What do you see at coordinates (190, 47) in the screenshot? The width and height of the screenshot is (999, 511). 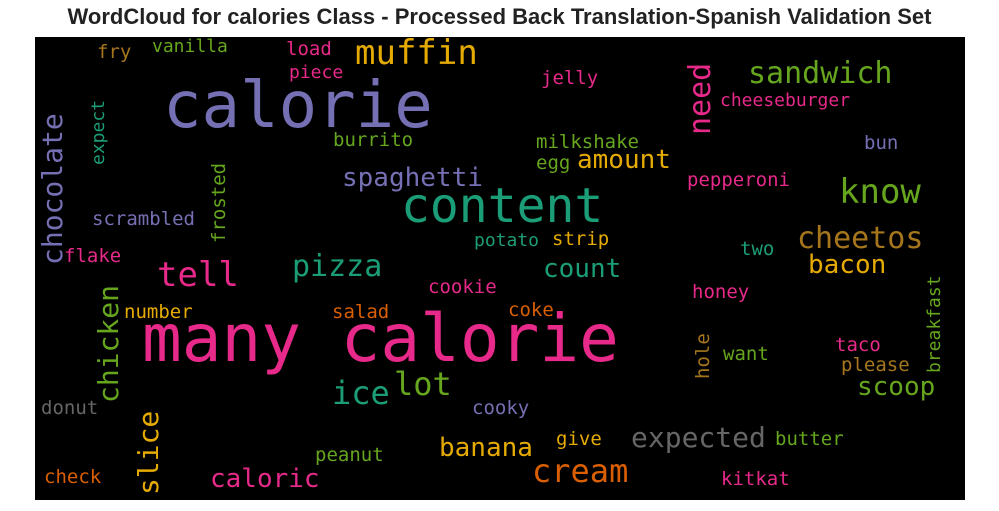 I see `word-vanilla: vanilla` at bounding box center [190, 47].